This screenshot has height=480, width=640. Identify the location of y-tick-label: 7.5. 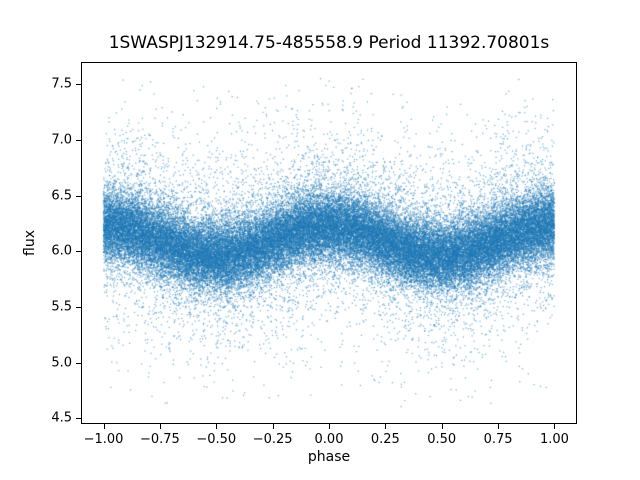
(61, 84).